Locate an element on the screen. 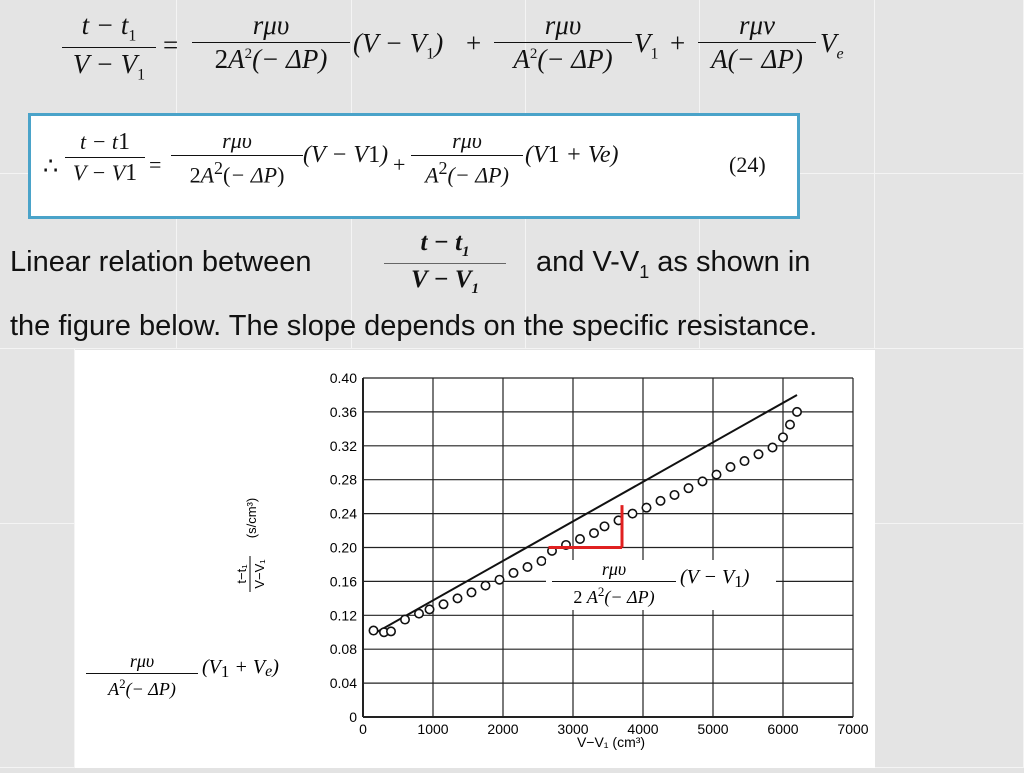 The height and width of the screenshot is (773, 1024). y-axis-label: t−t₁ V−V₁ (s/cm³) is located at coordinates (250, 545).